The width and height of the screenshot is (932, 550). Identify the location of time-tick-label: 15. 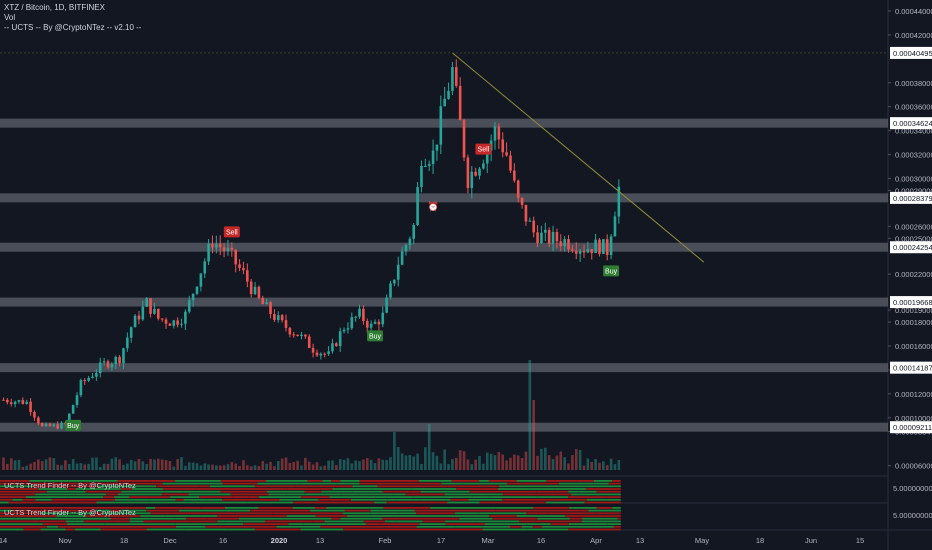
(860, 540).